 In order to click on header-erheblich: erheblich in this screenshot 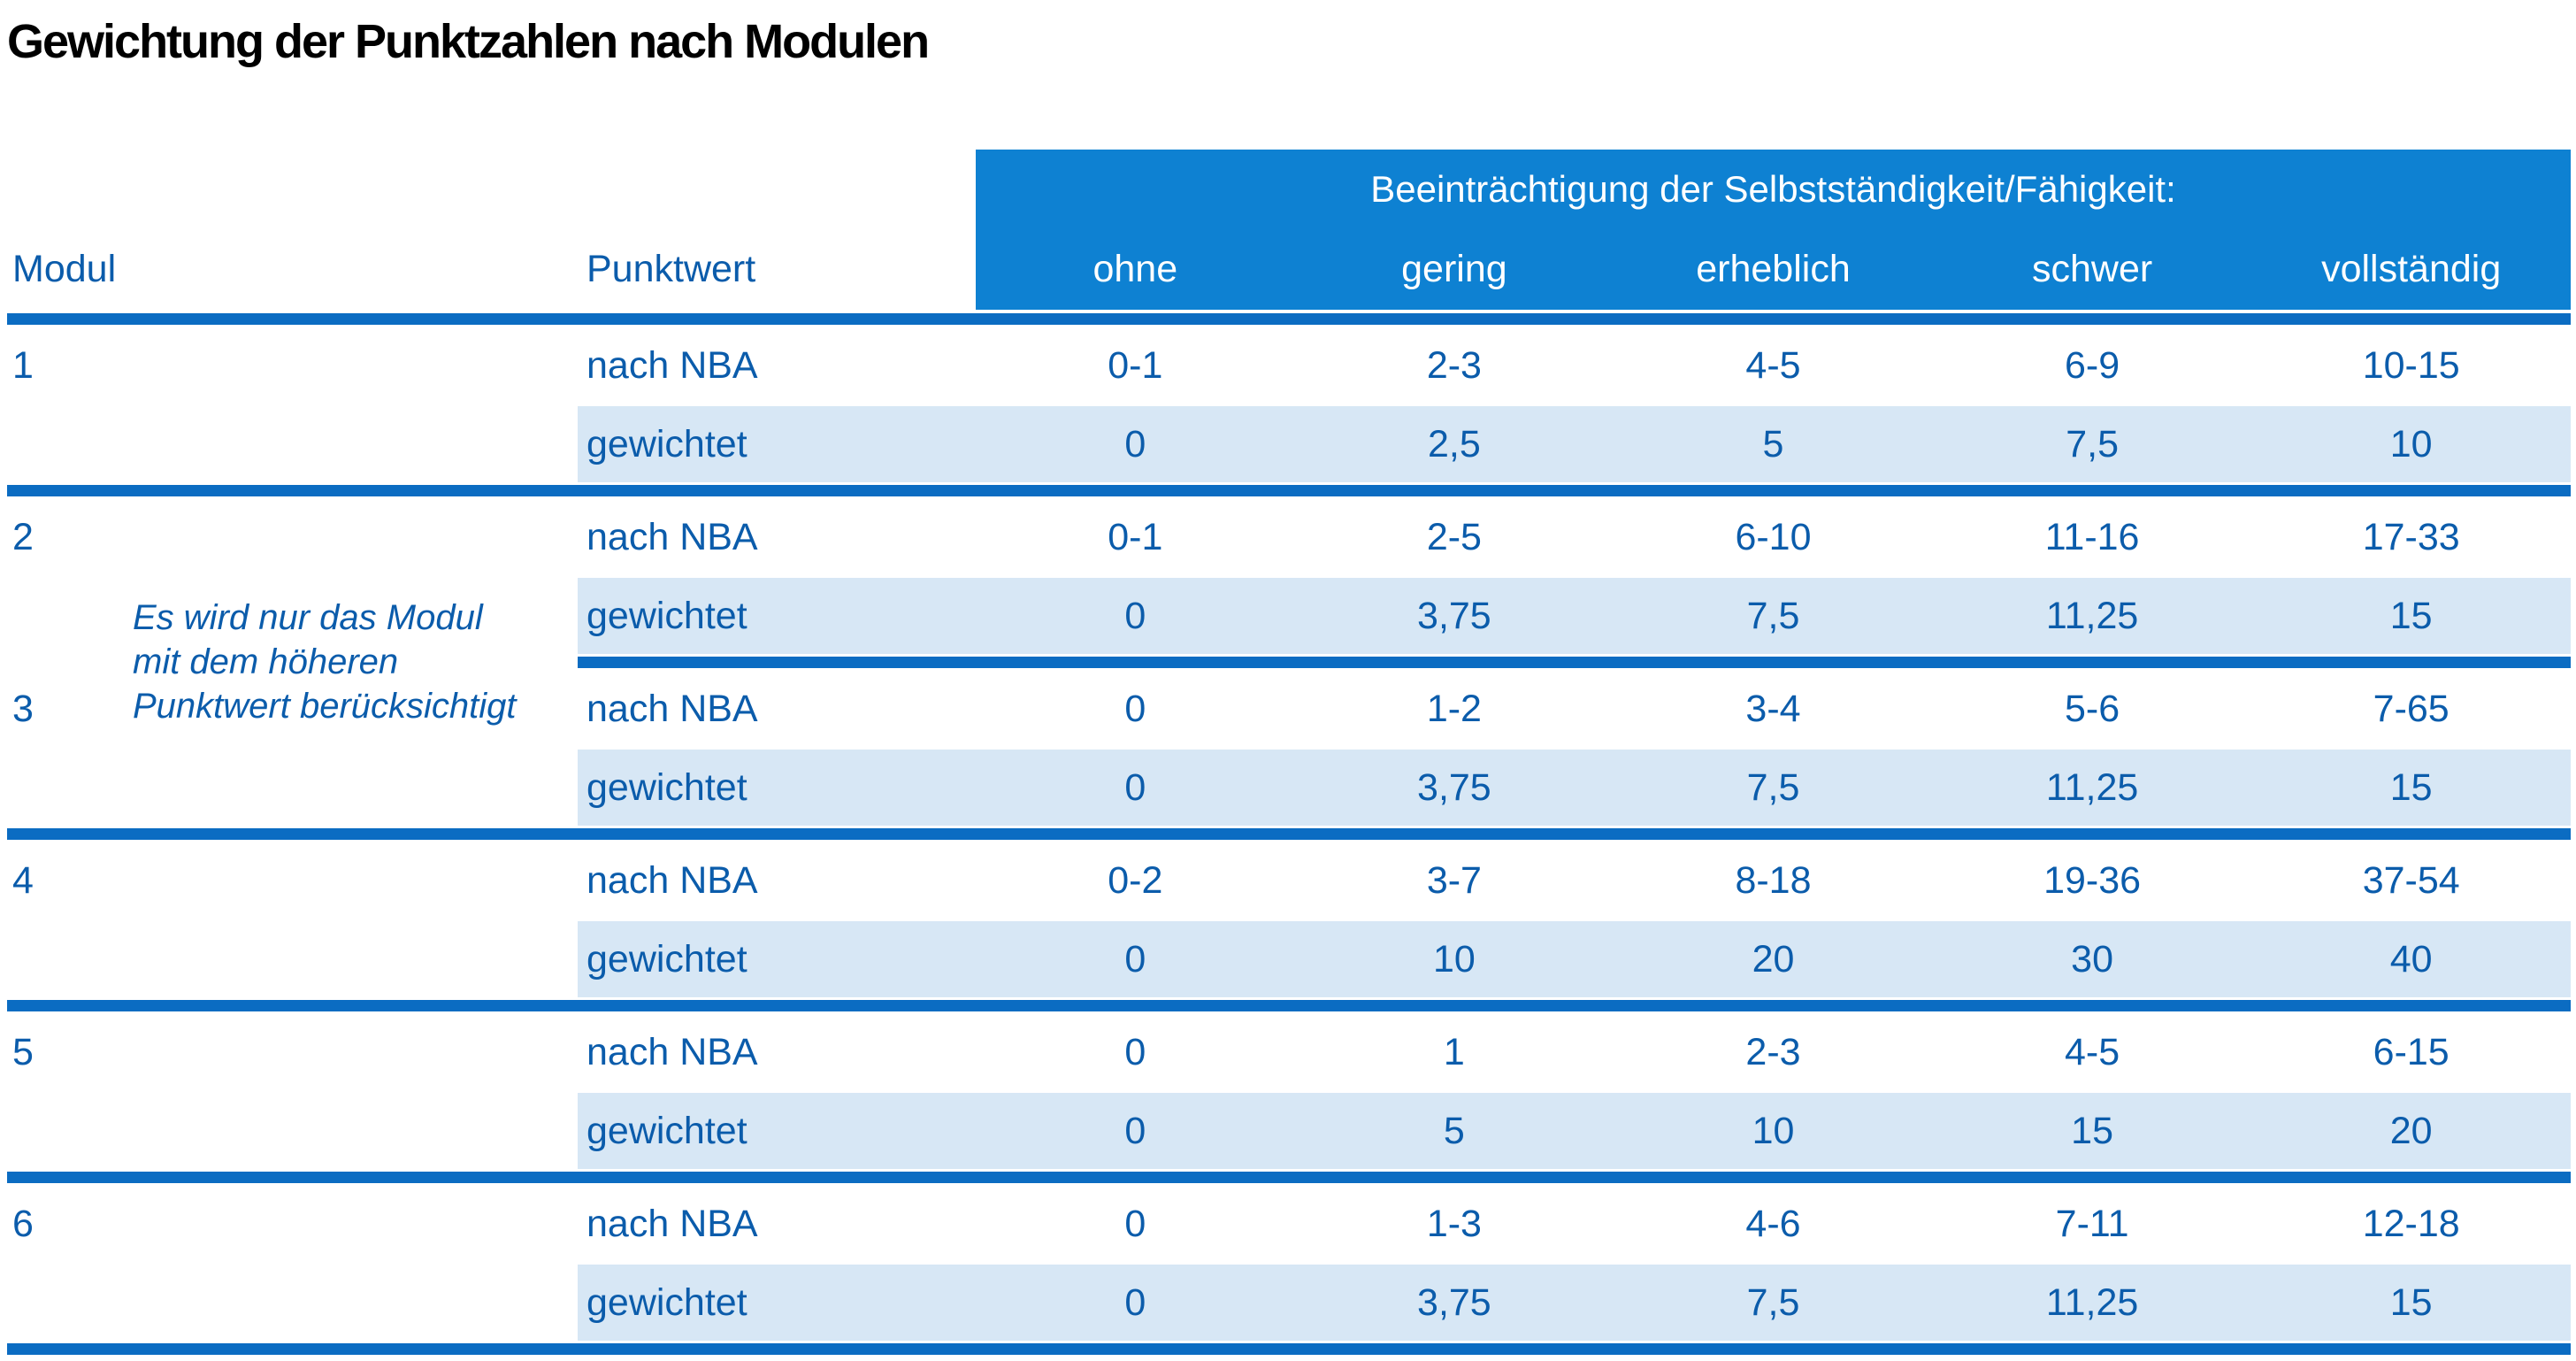, I will do `click(1773, 270)`.